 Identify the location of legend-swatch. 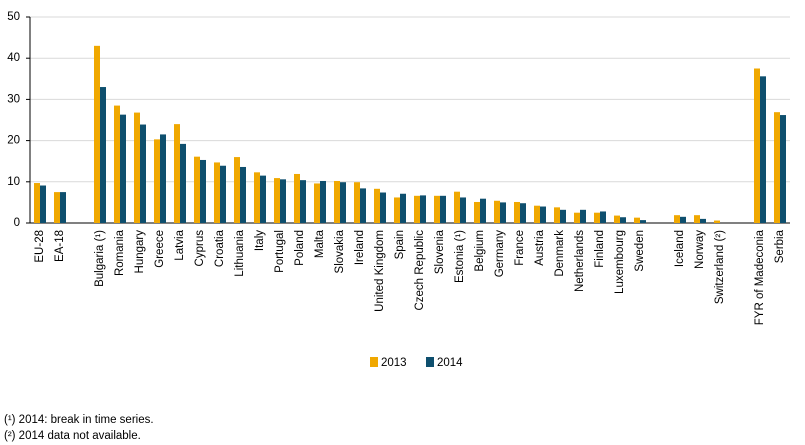
(374, 362).